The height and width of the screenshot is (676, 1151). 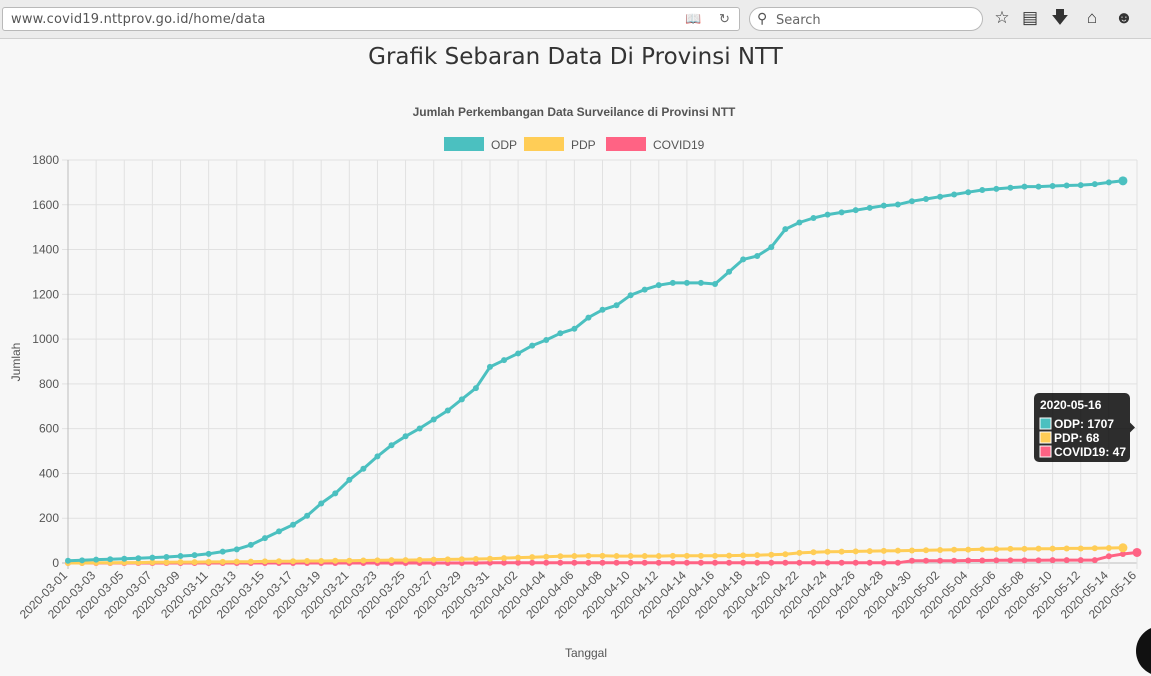 What do you see at coordinates (1092, 17) in the screenshot?
I see `home-icon: ⌂` at bounding box center [1092, 17].